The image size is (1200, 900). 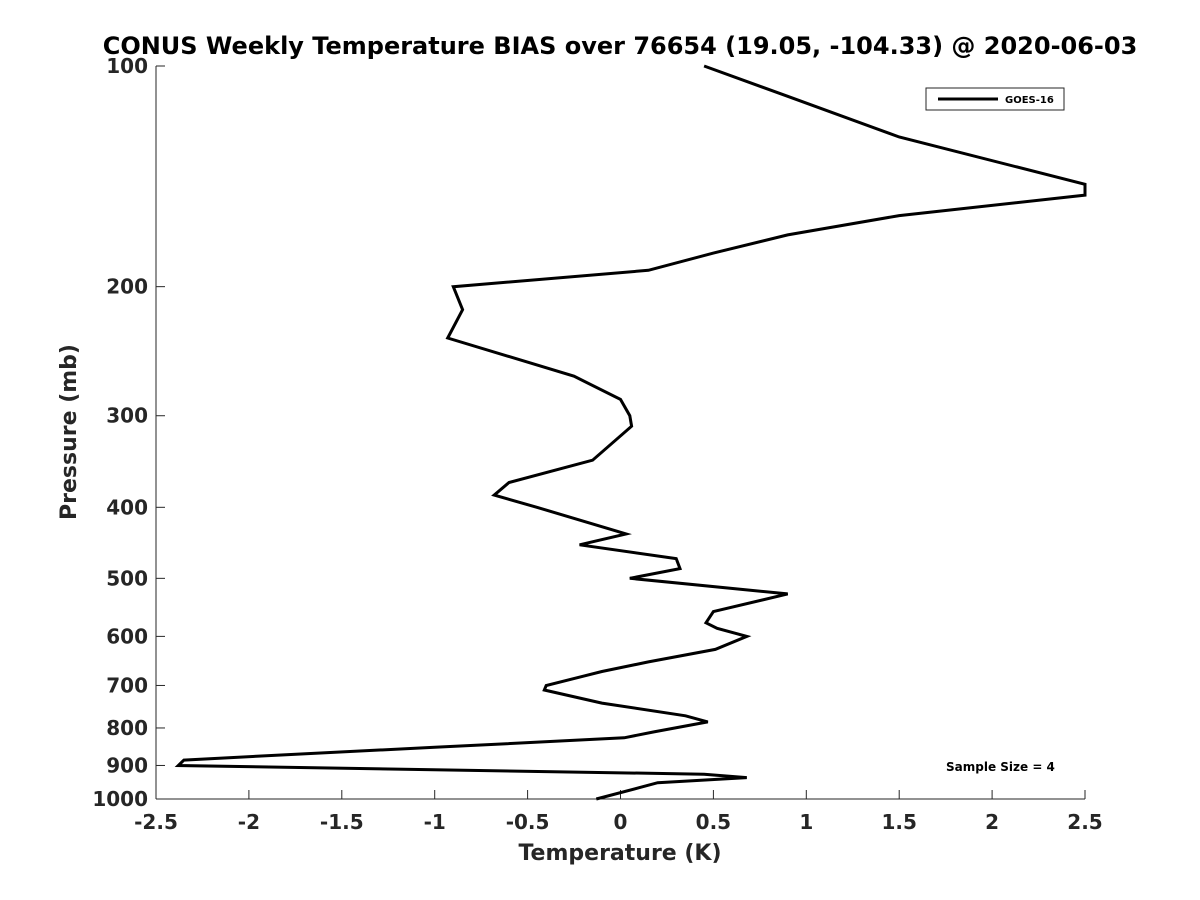 I want to click on x-tick-label: 0, so click(x=621, y=822).